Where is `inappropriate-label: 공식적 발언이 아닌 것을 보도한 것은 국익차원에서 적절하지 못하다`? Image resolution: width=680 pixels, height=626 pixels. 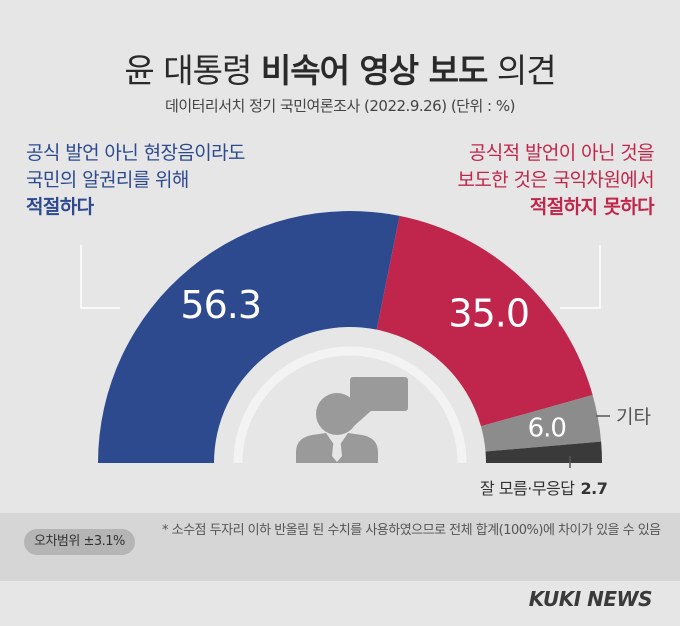 inappropriate-label: 공식적 발언이 아닌 것을 보도한 것은 국익차원에서 적절하지 못하다 is located at coordinates (555, 180).